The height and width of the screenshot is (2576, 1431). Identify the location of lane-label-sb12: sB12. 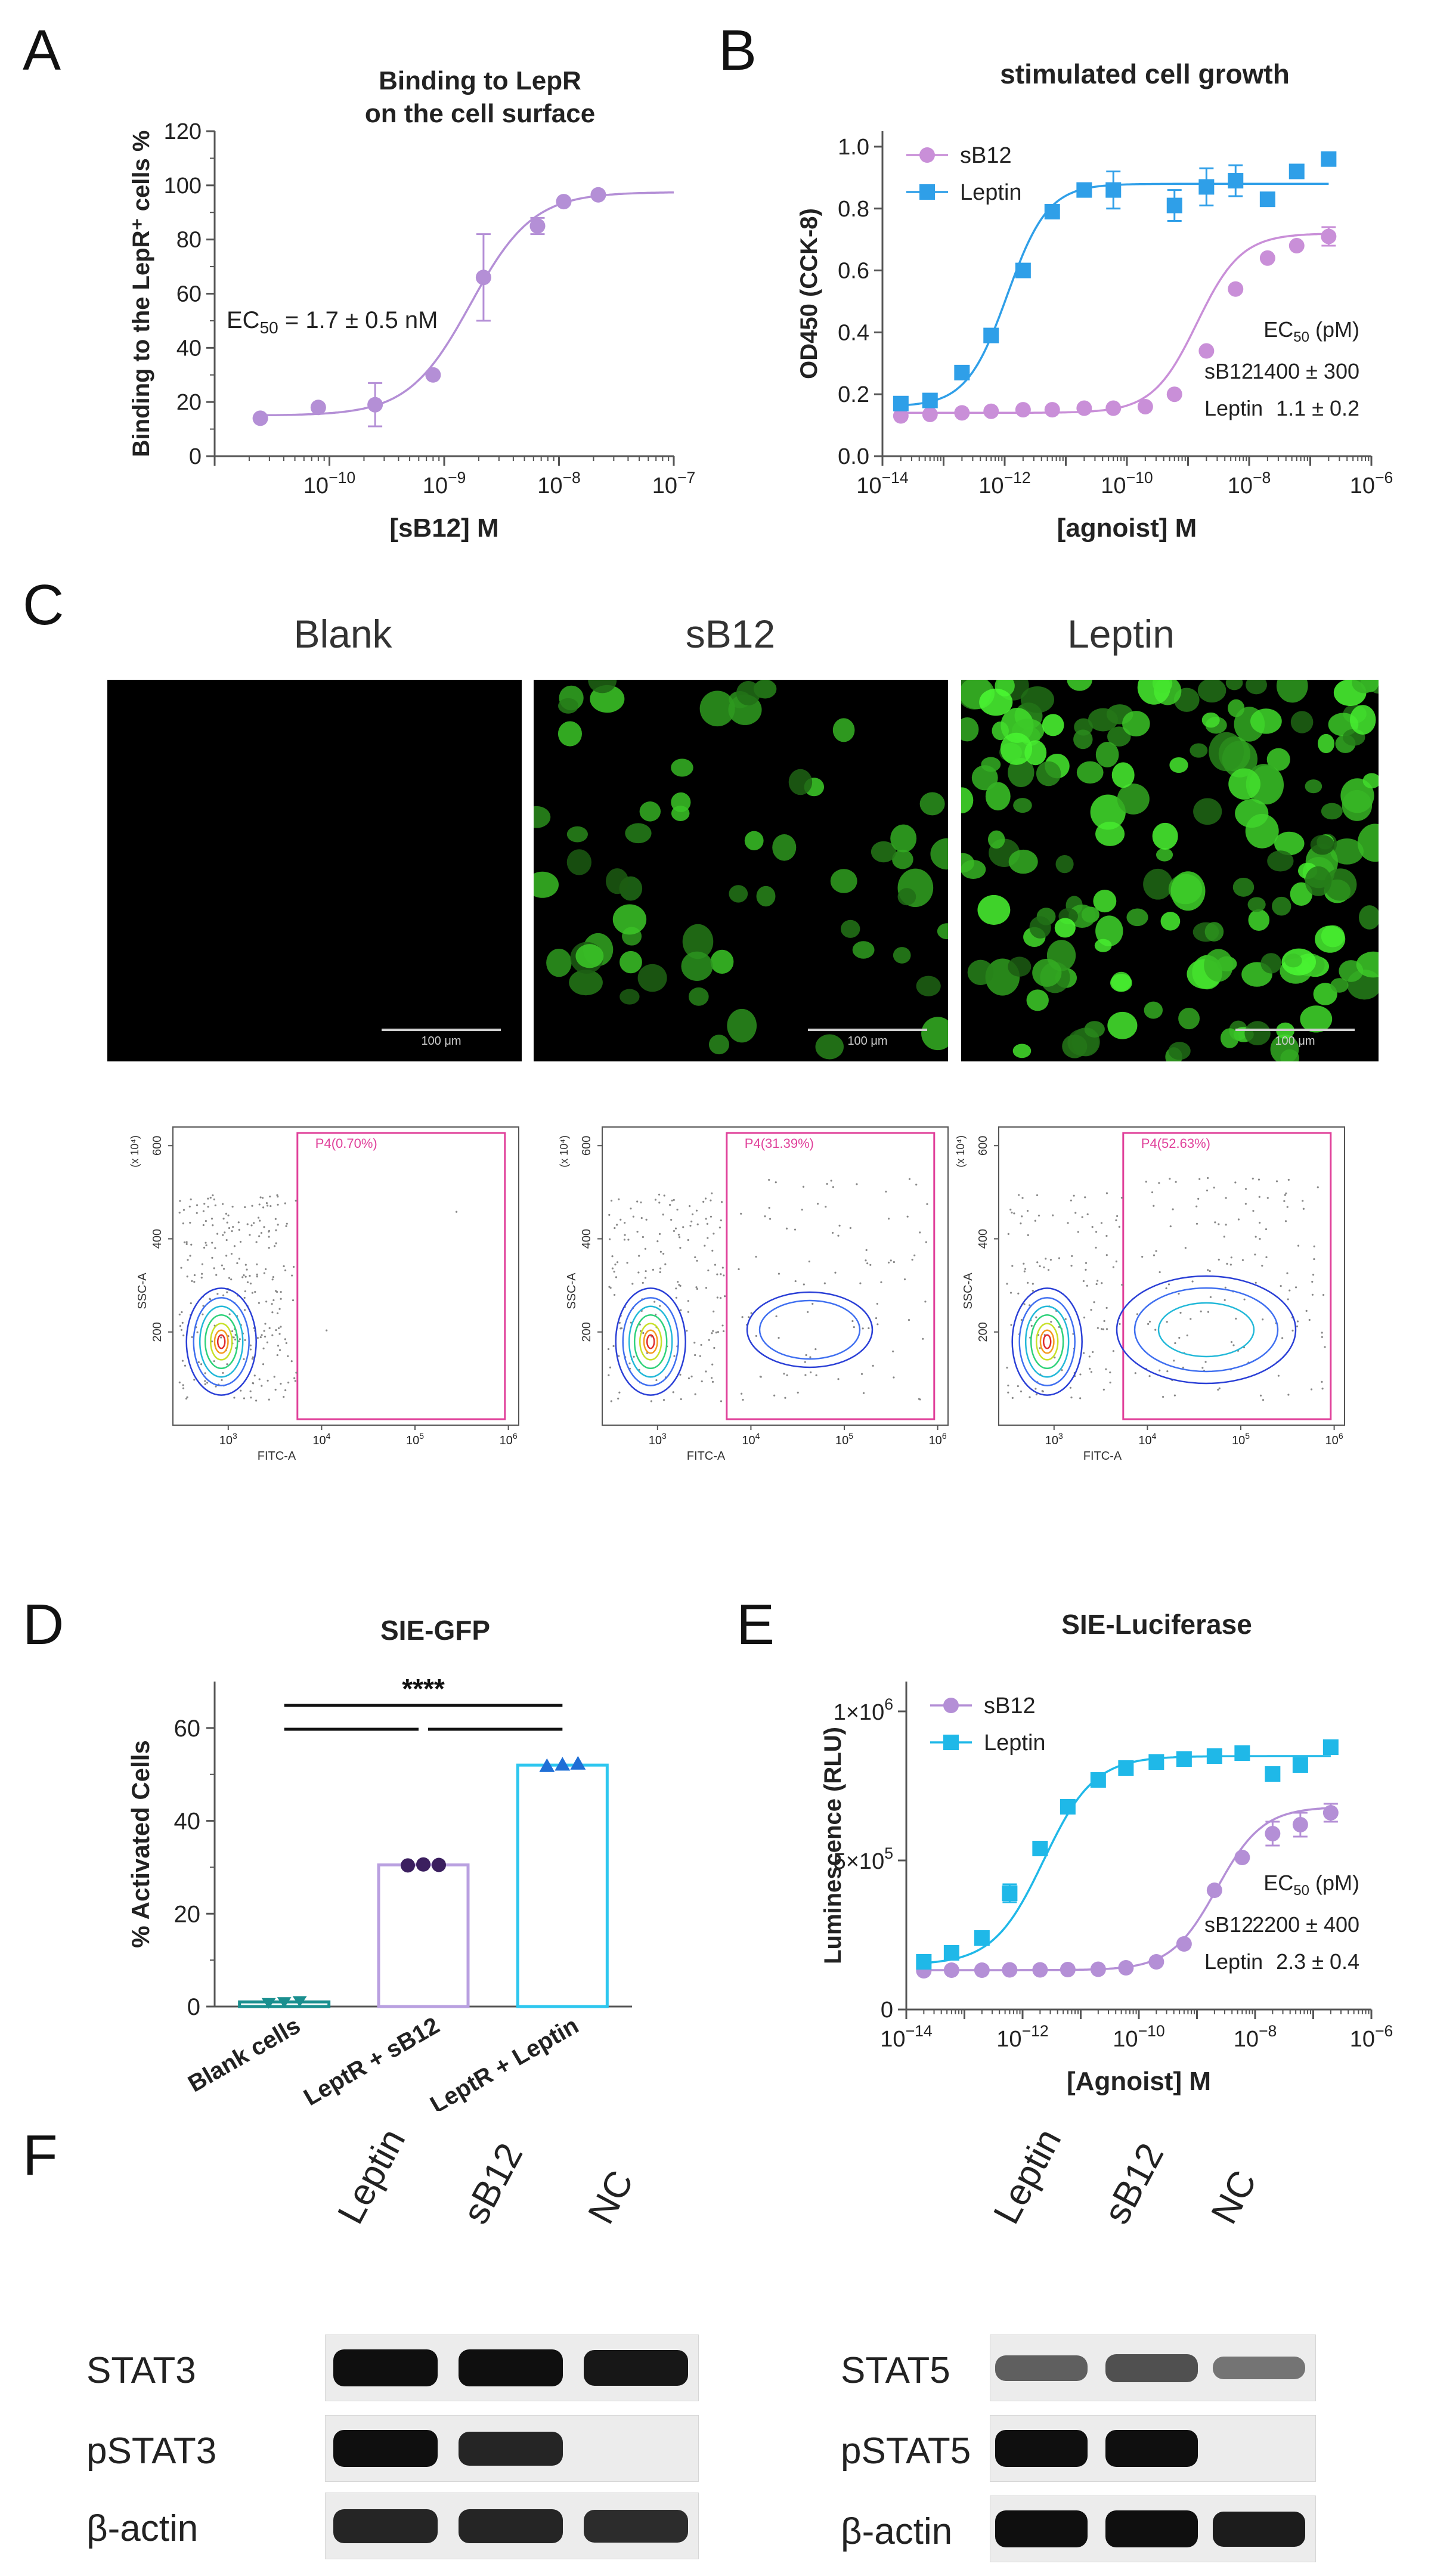
(1134, 2184).